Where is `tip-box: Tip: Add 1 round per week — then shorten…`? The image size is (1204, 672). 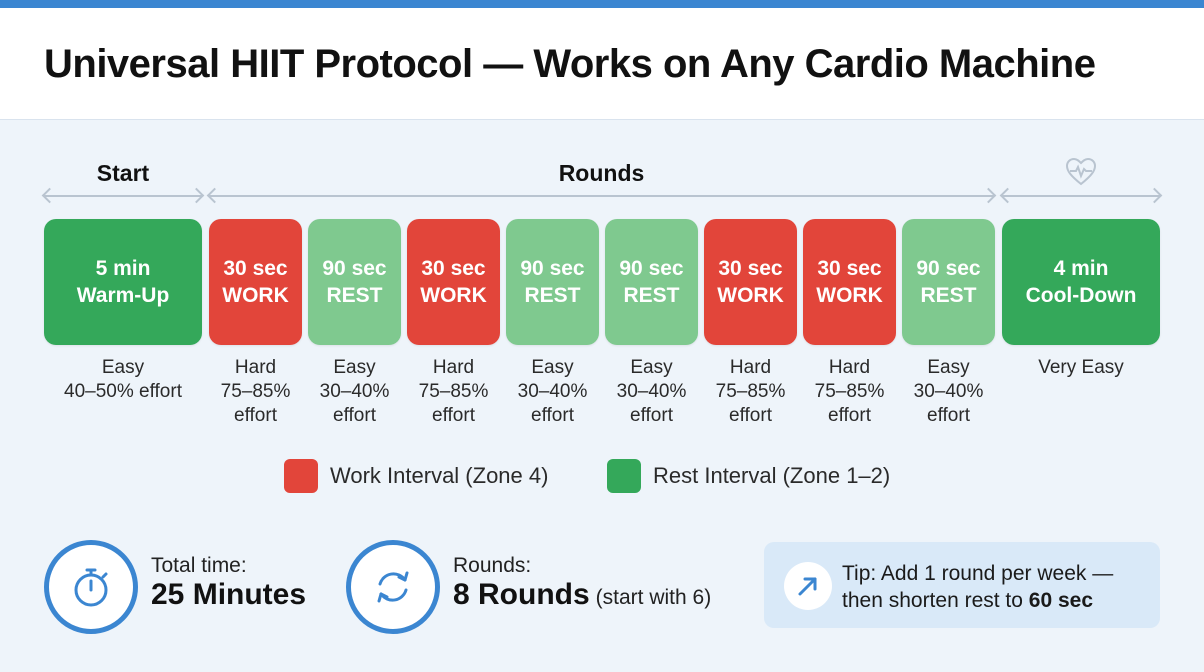 tip-box: Tip: Add 1 round per week — then shorten… is located at coordinates (962, 585).